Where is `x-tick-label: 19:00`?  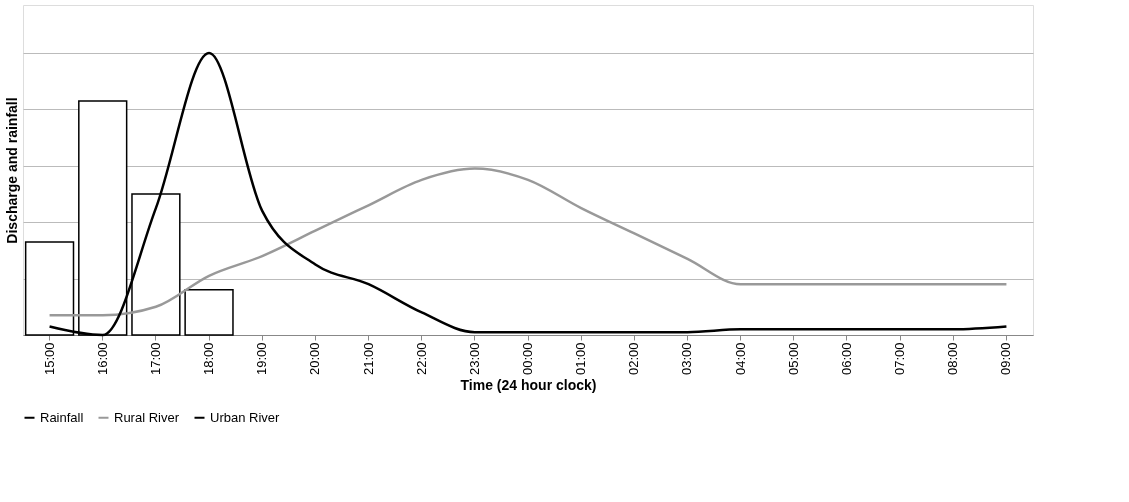
x-tick-label: 19:00 is located at coordinates (262, 359).